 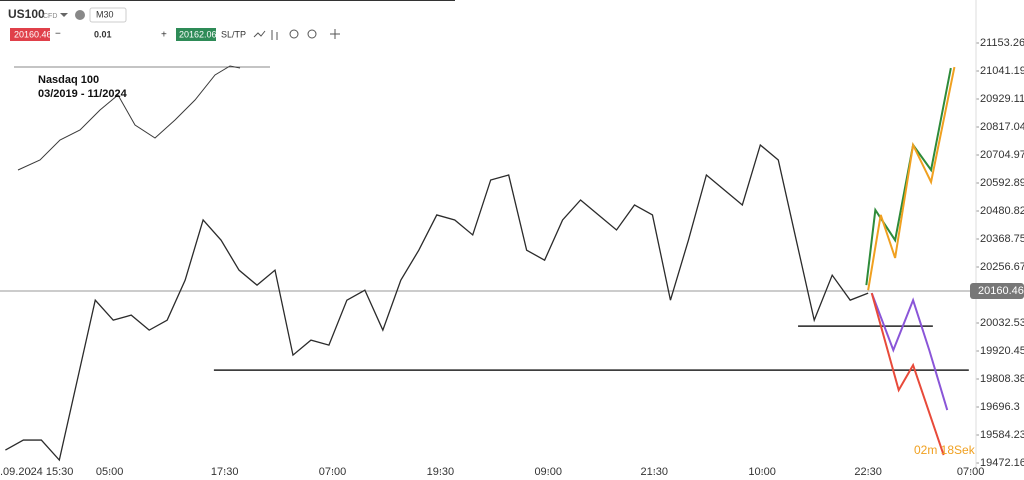 I want to click on sltp: SL/TP, so click(x=233, y=34).